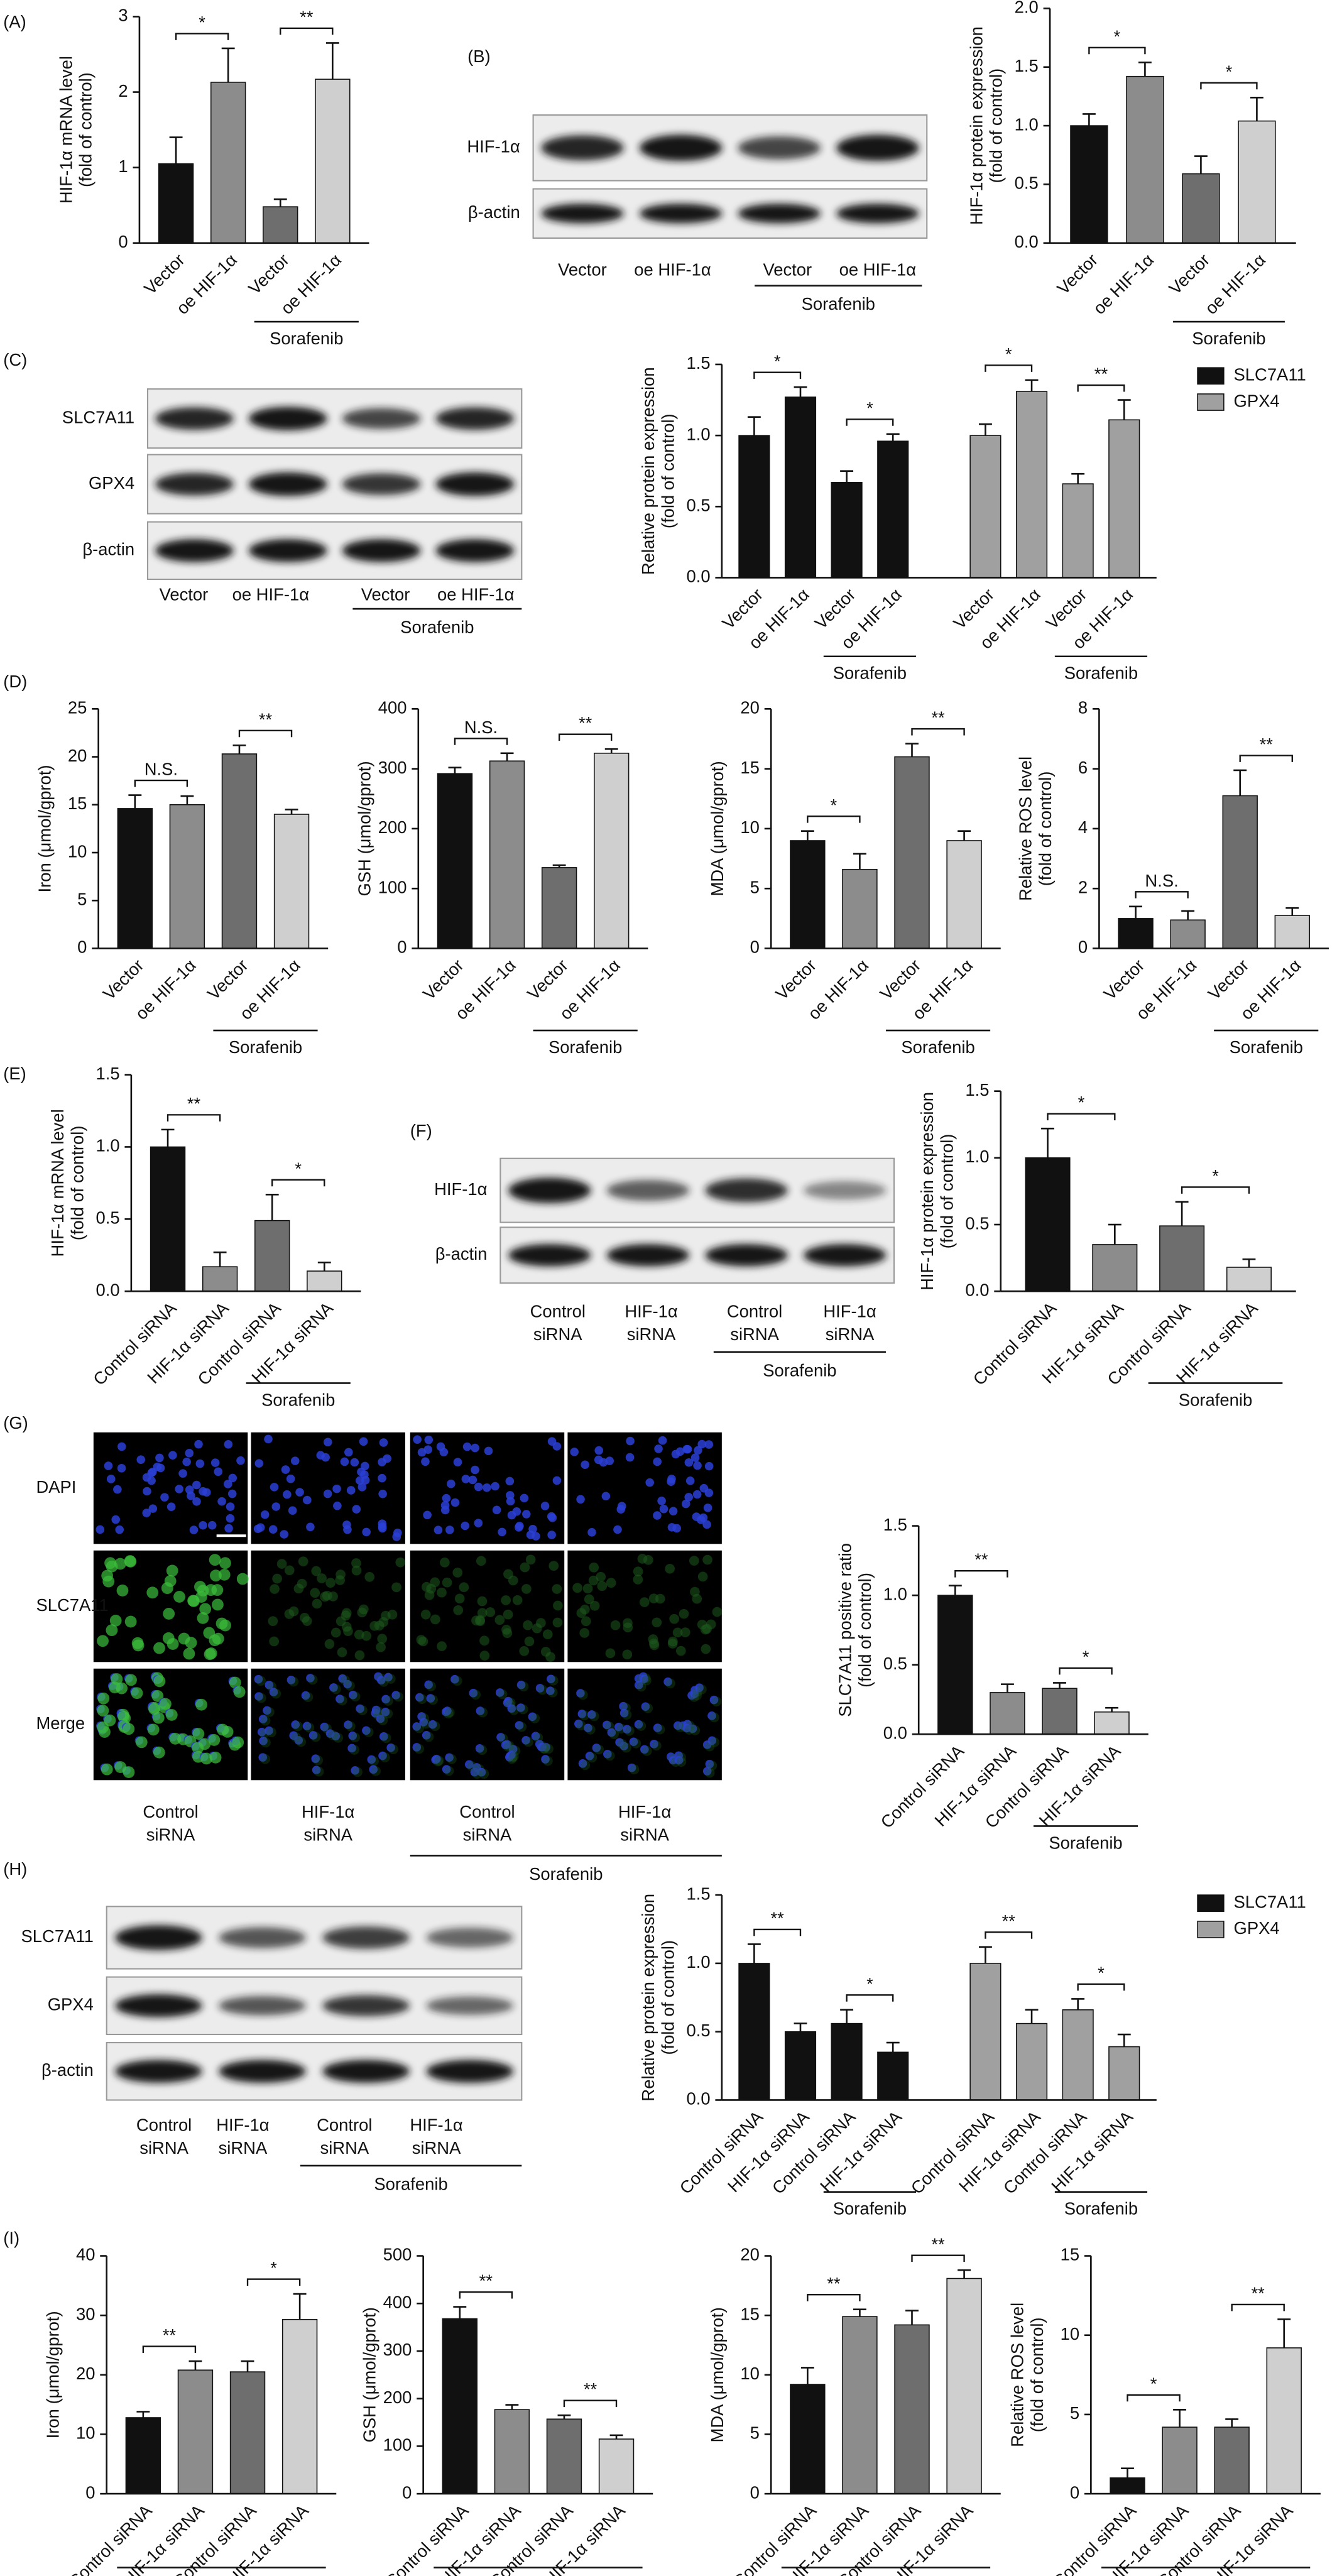 The width and height of the screenshot is (1337, 2576). Describe the element at coordinates (14, 1073) in the screenshot. I see `panel-label: (E)` at that location.